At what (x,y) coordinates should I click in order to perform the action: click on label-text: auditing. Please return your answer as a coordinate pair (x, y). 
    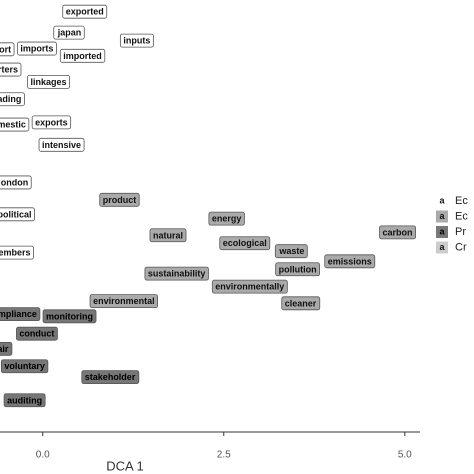
    Looking at the image, I should click on (24, 400).